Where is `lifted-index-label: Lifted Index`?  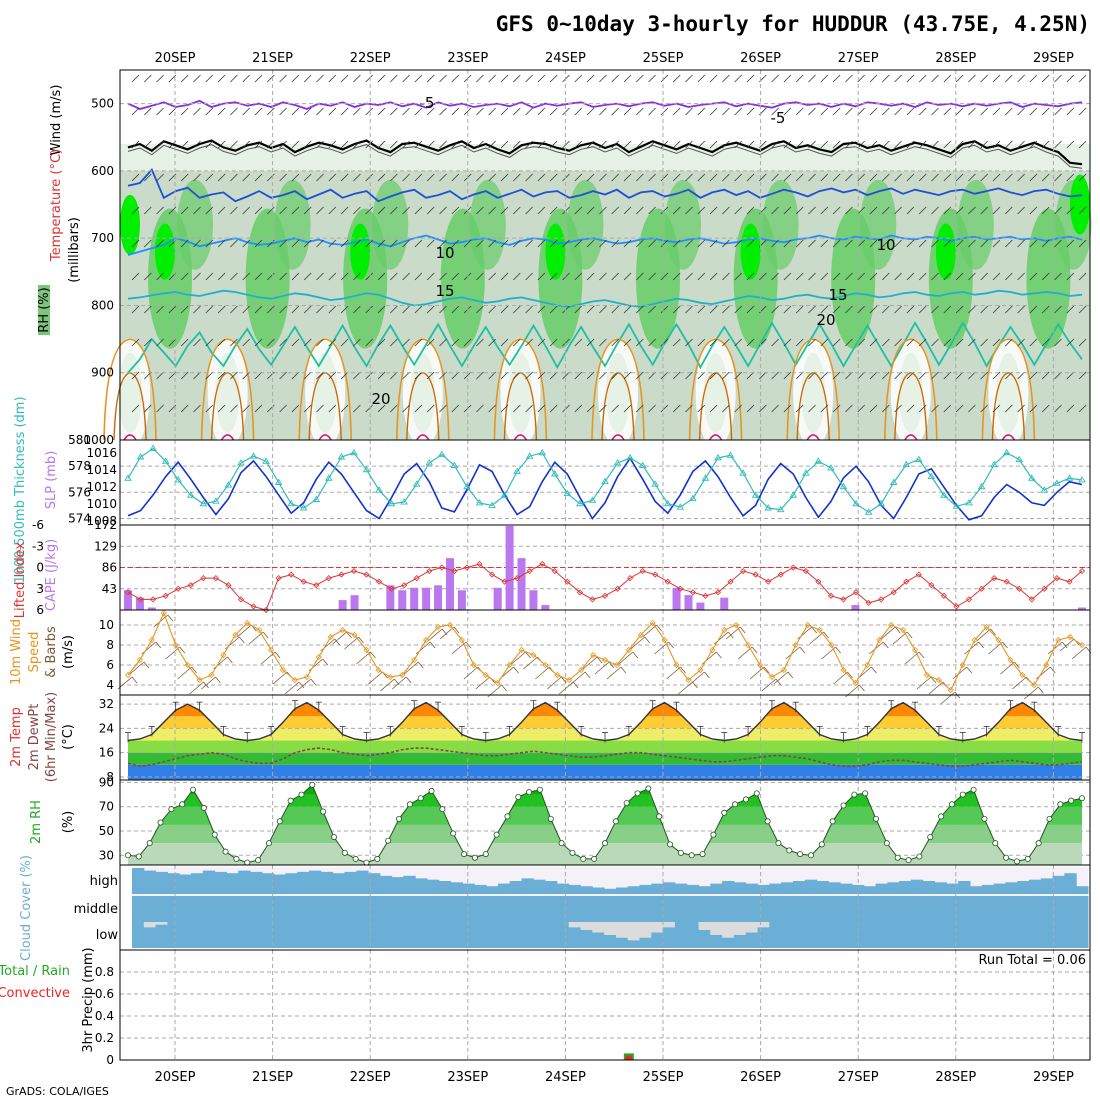
lifted-index-label: Lifted Index is located at coordinates (20, 579).